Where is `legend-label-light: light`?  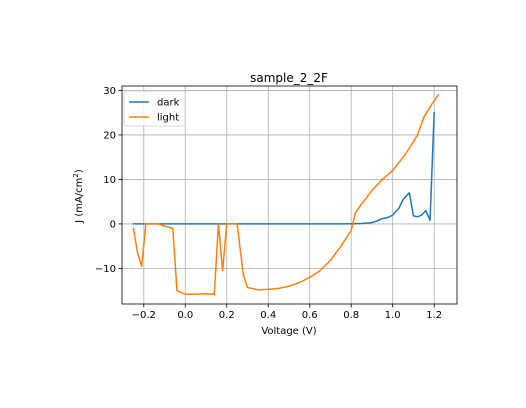 legend-label-light: light is located at coordinates (168, 118).